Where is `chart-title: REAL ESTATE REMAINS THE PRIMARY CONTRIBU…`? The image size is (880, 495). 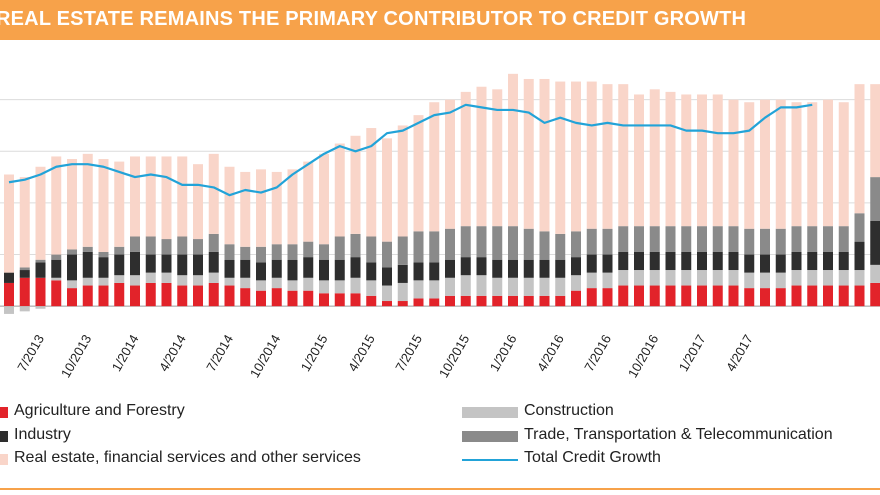 chart-title: REAL ESTATE REMAINS THE PRIMARY CONTRIBU… is located at coordinates (373, 19).